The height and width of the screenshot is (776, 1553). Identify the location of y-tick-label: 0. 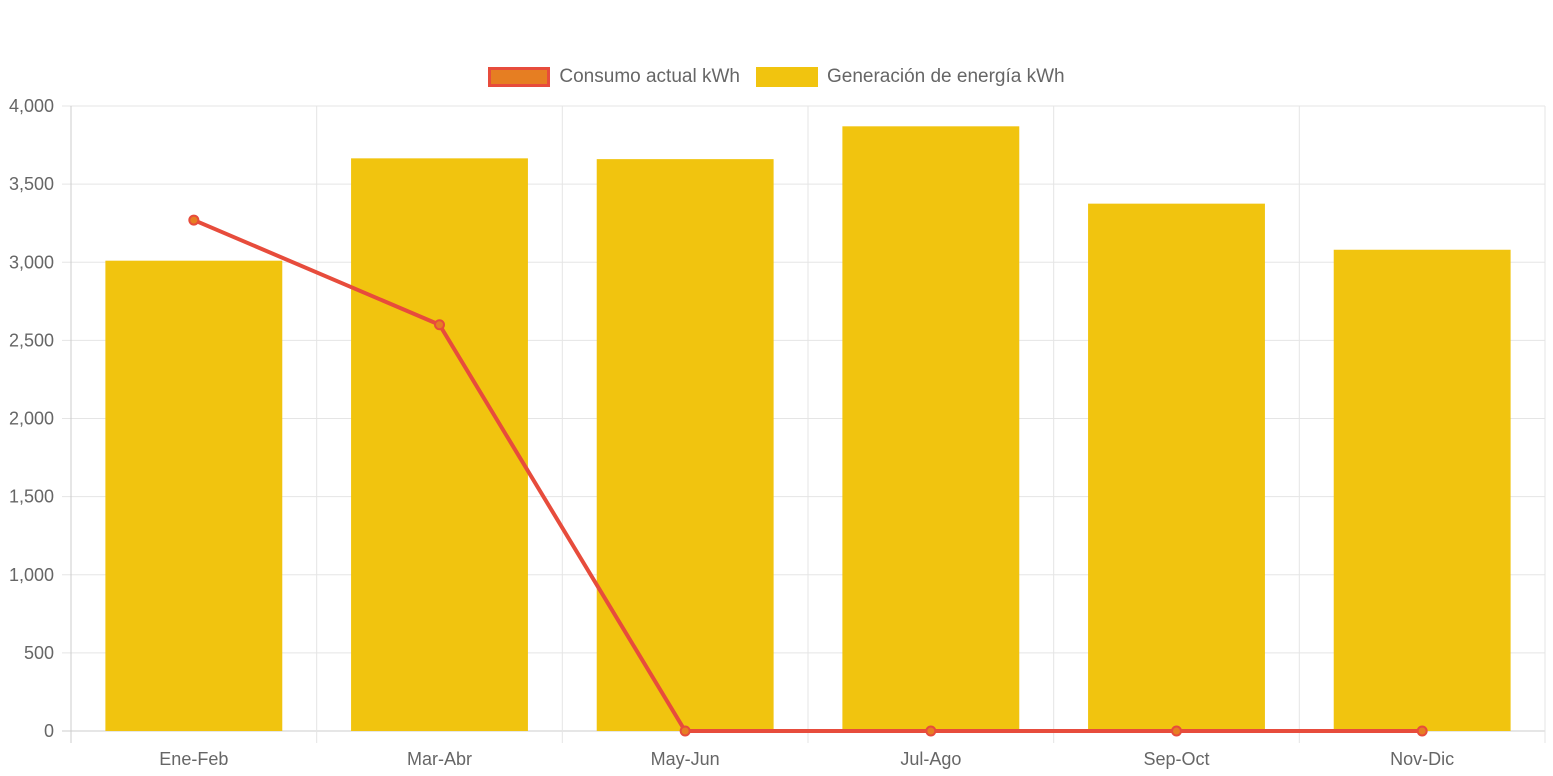
(49, 731).